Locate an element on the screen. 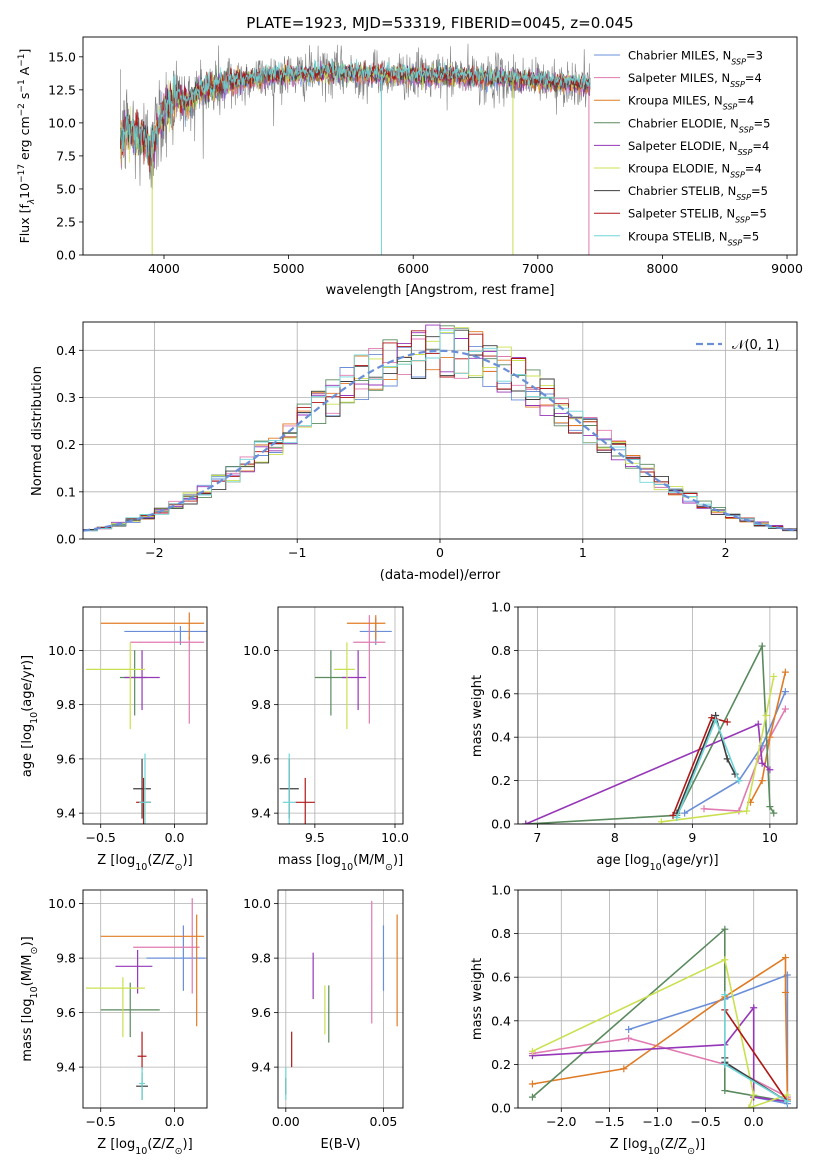 This screenshot has width=819, height=1170. x-tick-label: 2 is located at coordinates (726, 552).